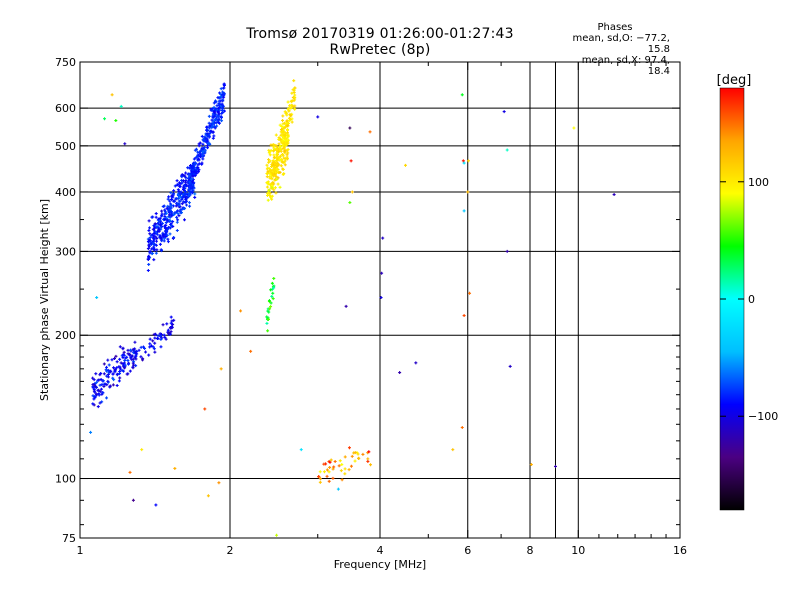  I want to click on colorbar-ticks: 100 0 −100, so click(749, 299).